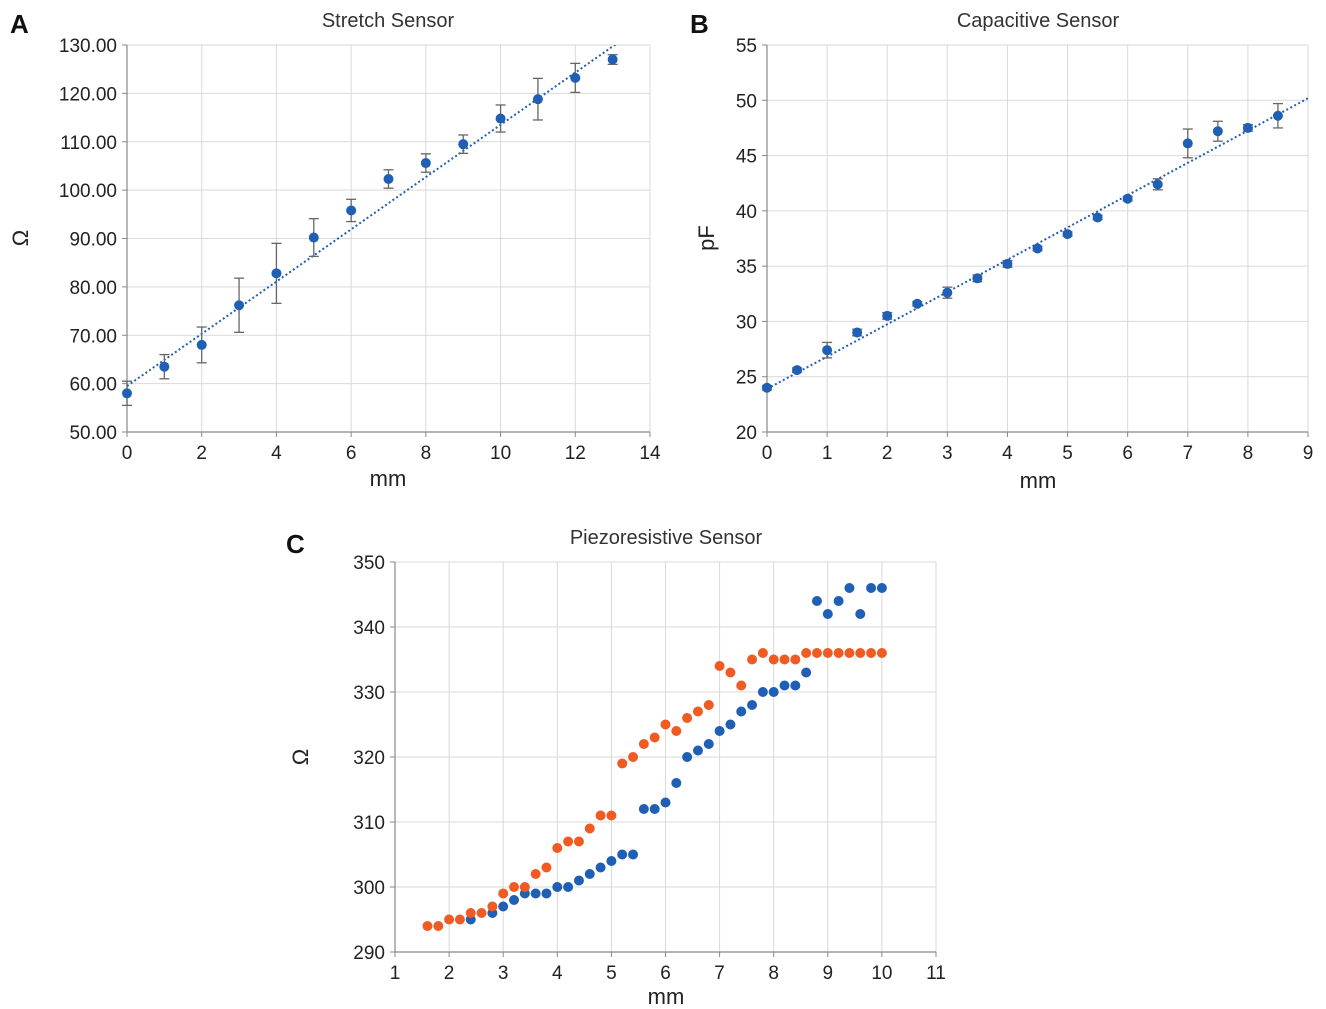 The height and width of the screenshot is (1009, 1326). What do you see at coordinates (881, 973) in the screenshot?
I see `x-tick-label: 10` at bounding box center [881, 973].